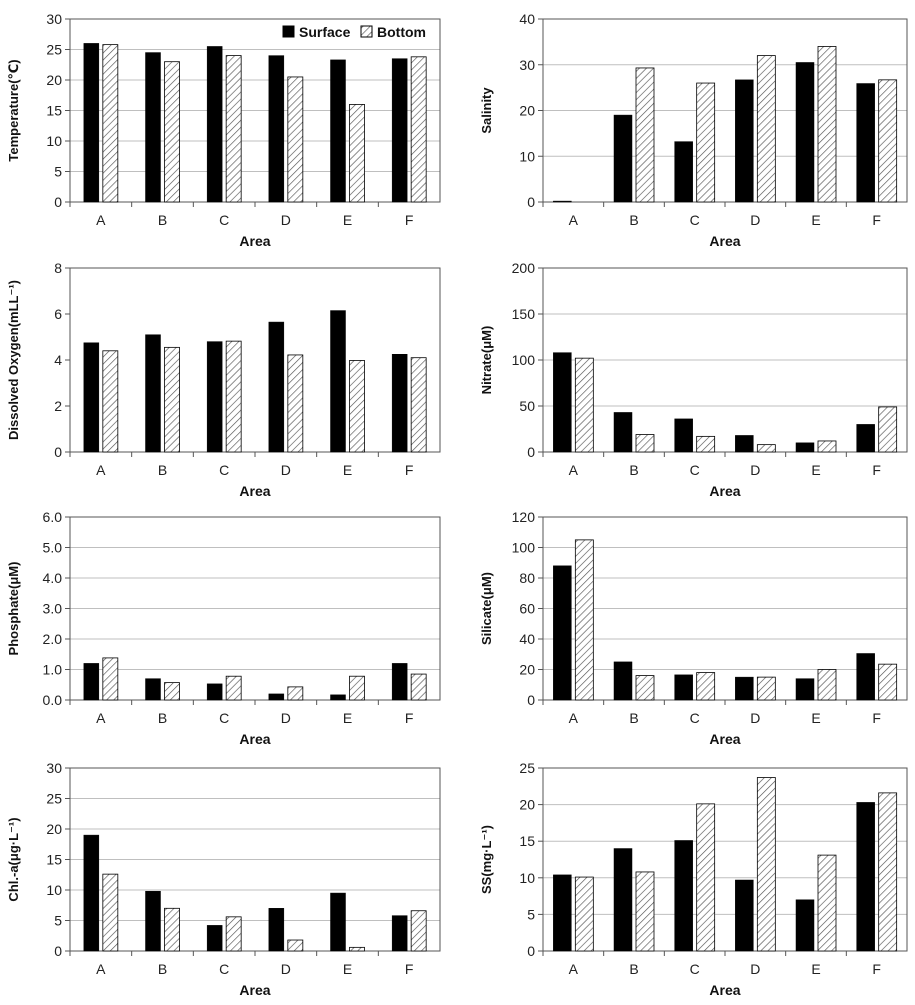  Describe the element at coordinates (13, 859) in the screenshot. I see `y-axis-title: Chl.-a(μg·L⁻¹)` at that location.